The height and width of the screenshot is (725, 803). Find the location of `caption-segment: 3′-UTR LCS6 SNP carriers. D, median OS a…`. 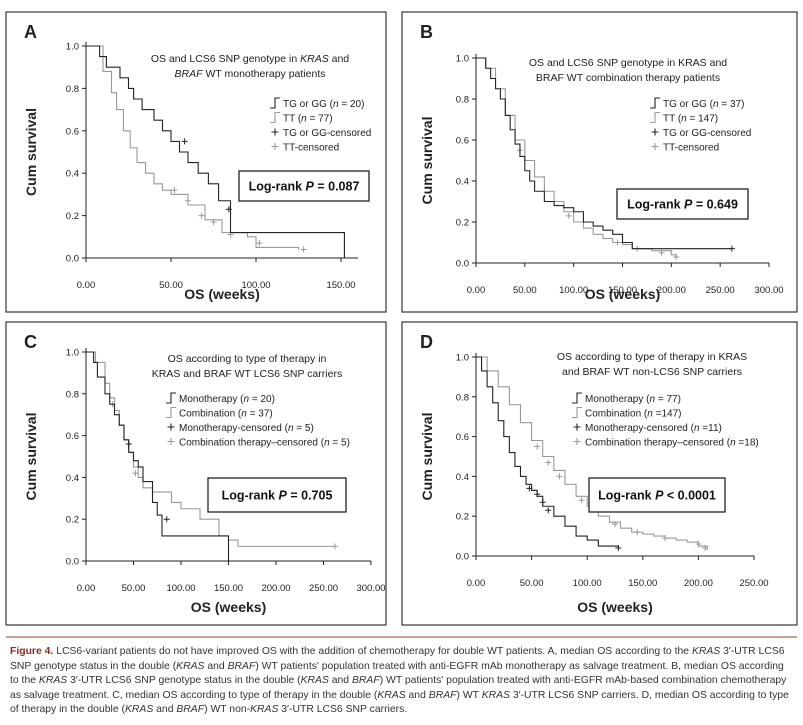

caption-segment: 3′-UTR LCS6 SNP carriers. D, median OS a… is located at coordinates (399, 702).